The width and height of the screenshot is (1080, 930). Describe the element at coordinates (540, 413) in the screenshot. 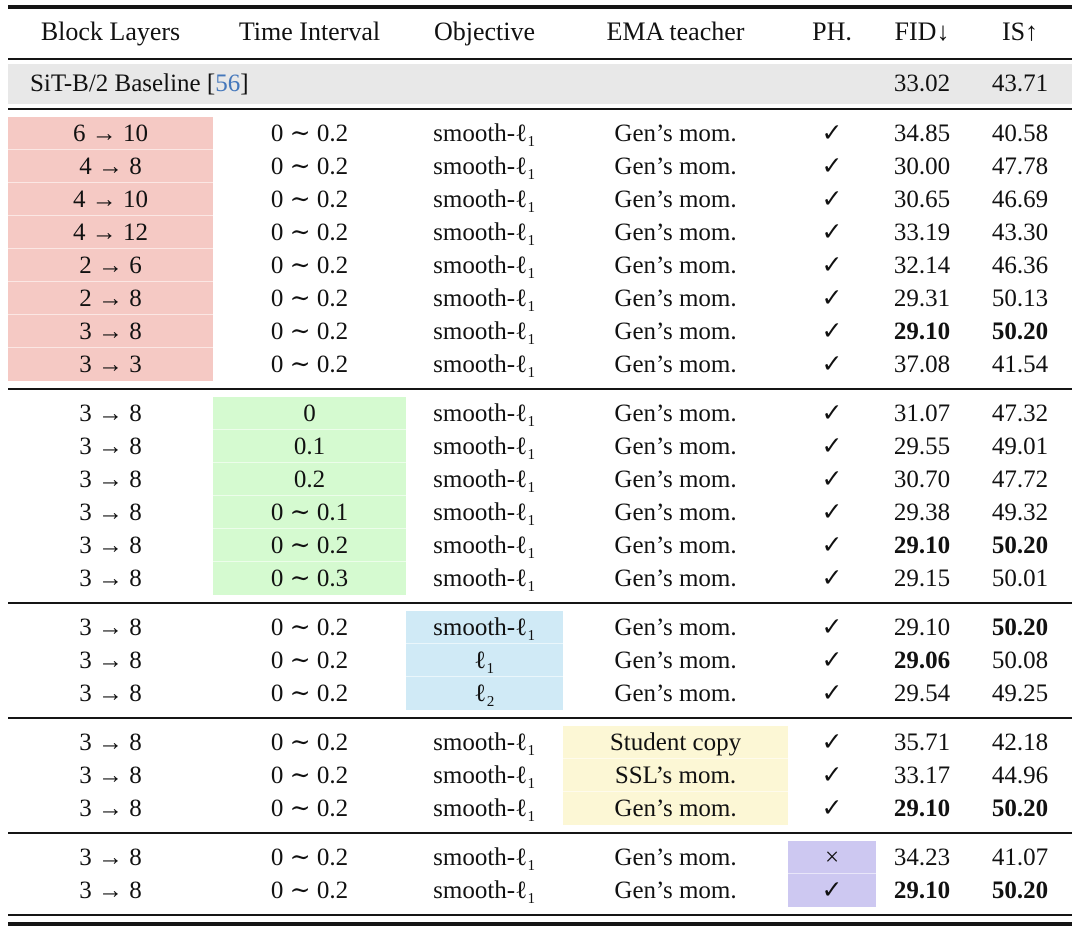

I see `table-row: 3 → 8 0 smooth-ℓ₁ Gen’s mom. ✓ 31.07 47.32` at that location.